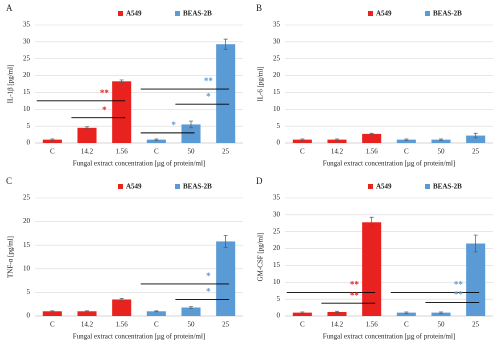  Describe the element at coordinates (259, 8) in the screenshot. I see `panel-label: B` at that location.